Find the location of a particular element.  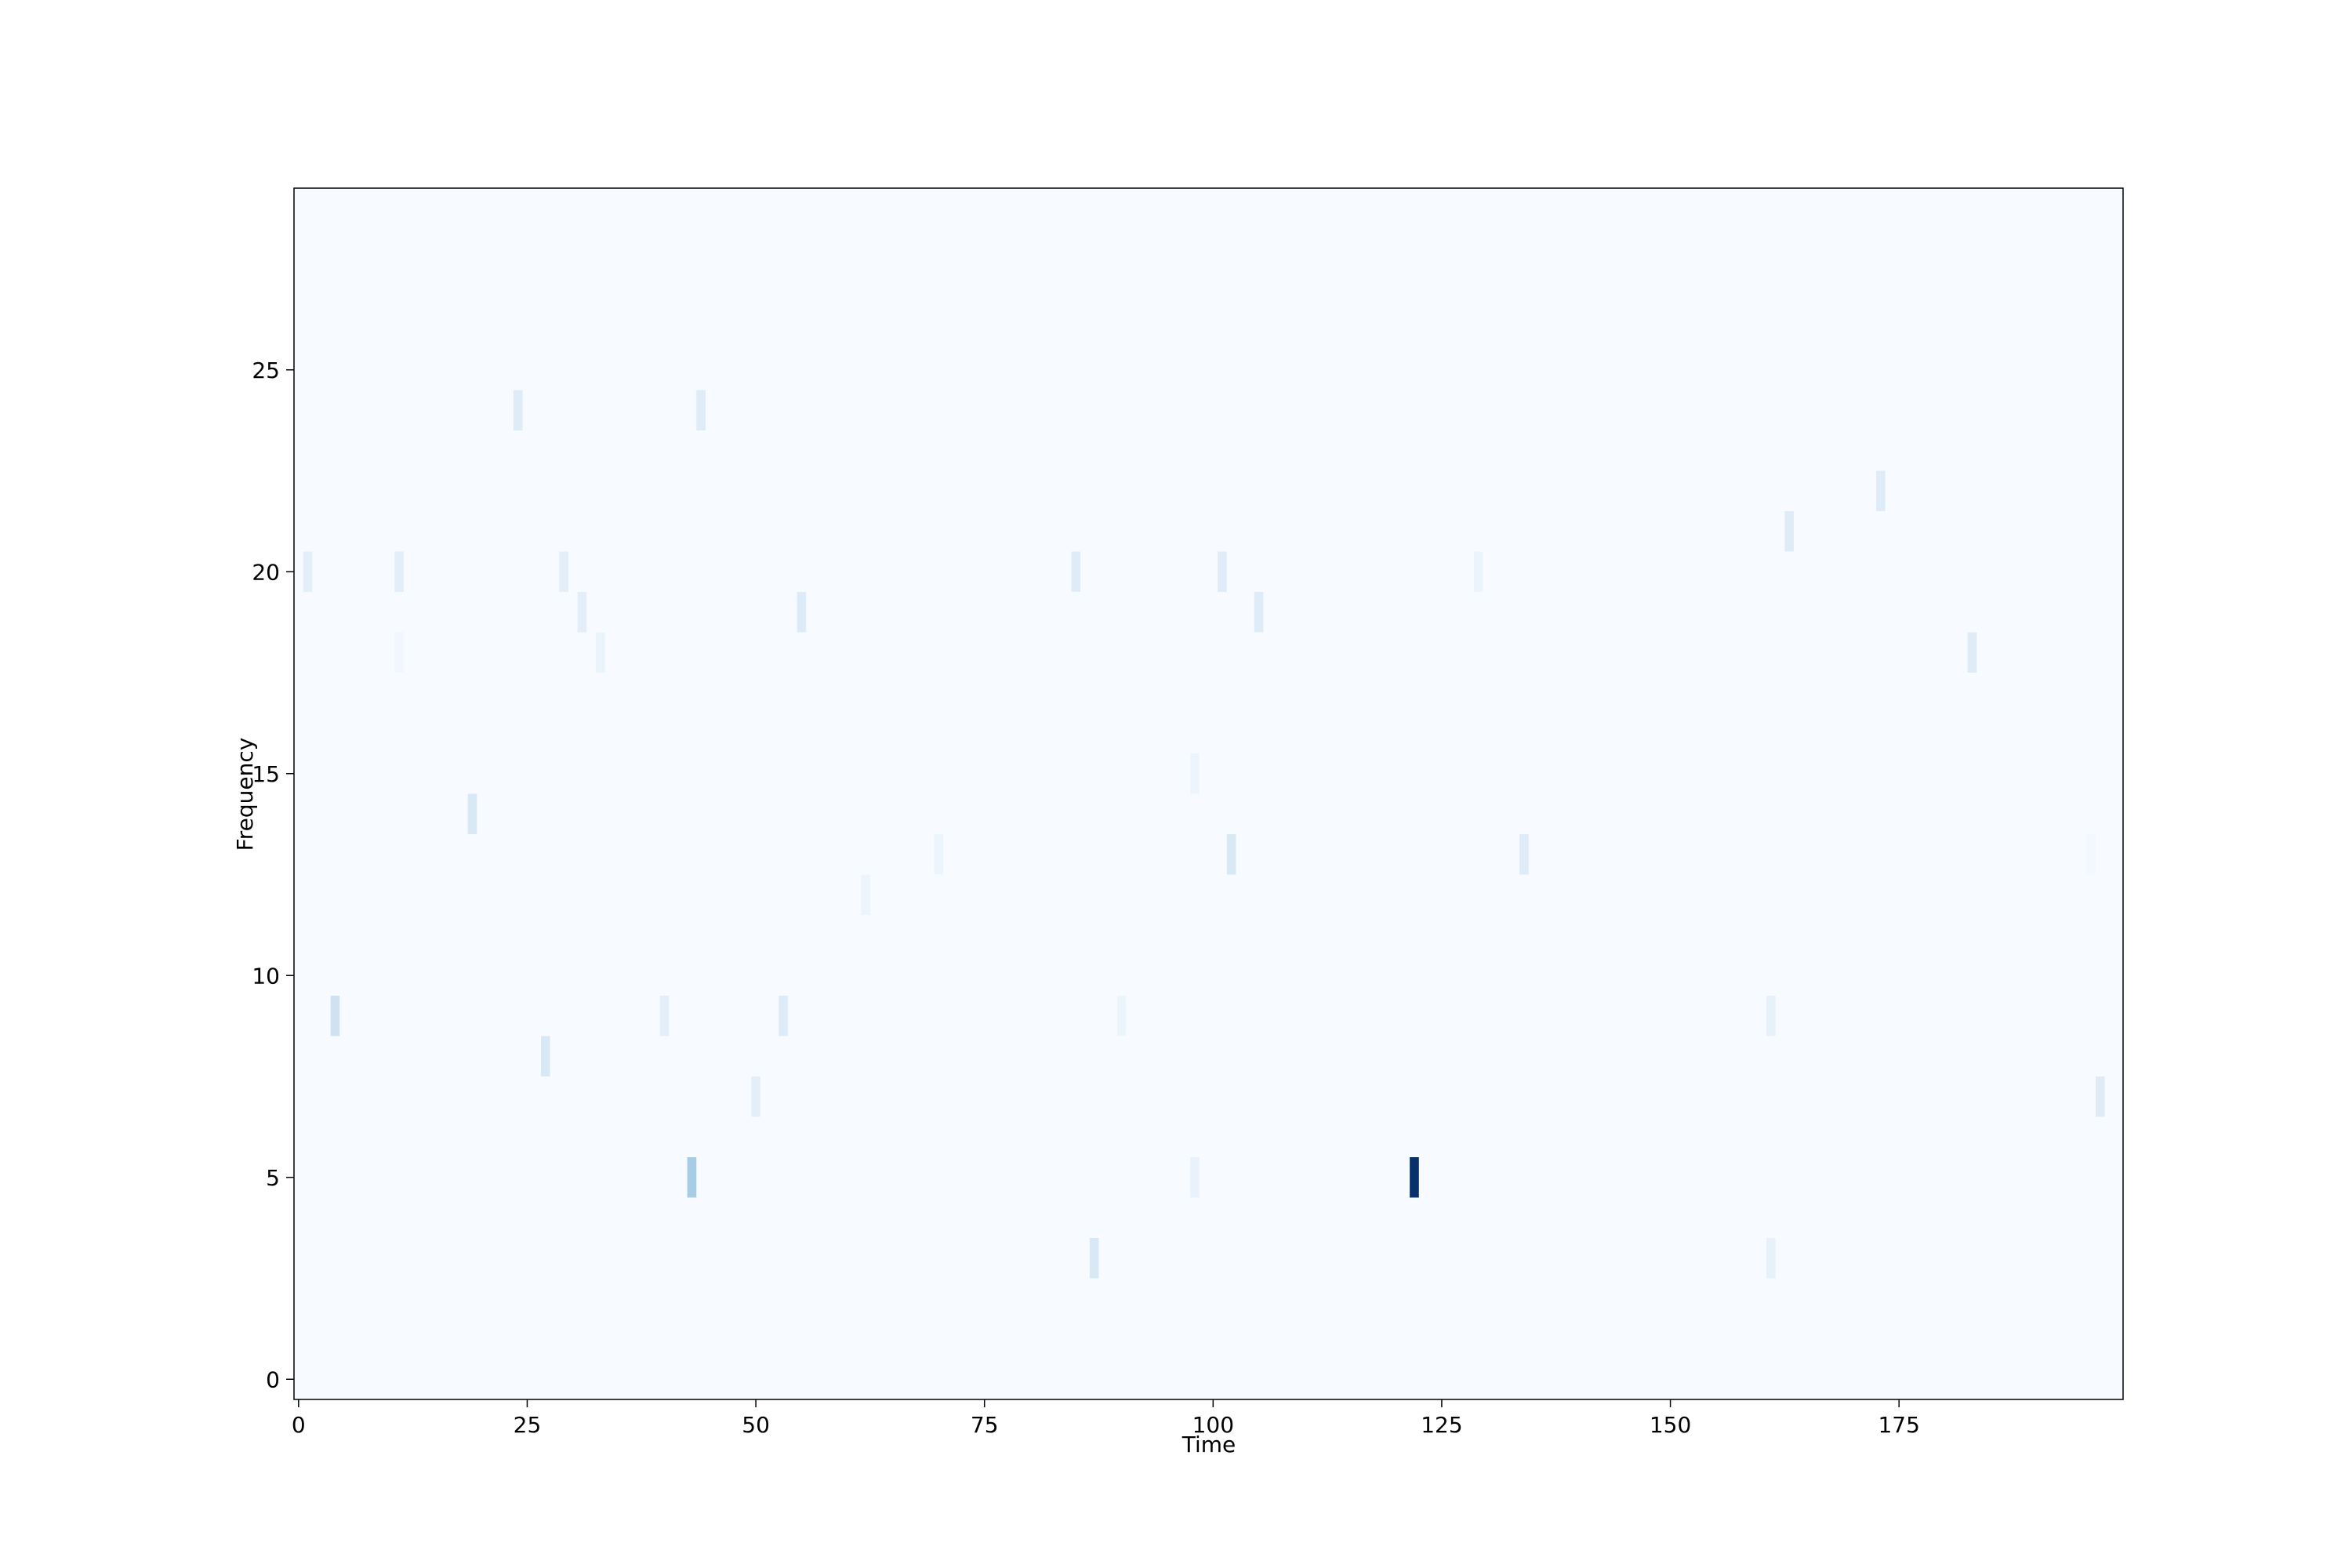

x-tick-label: 175 is located at coordinates (1899, 1425).